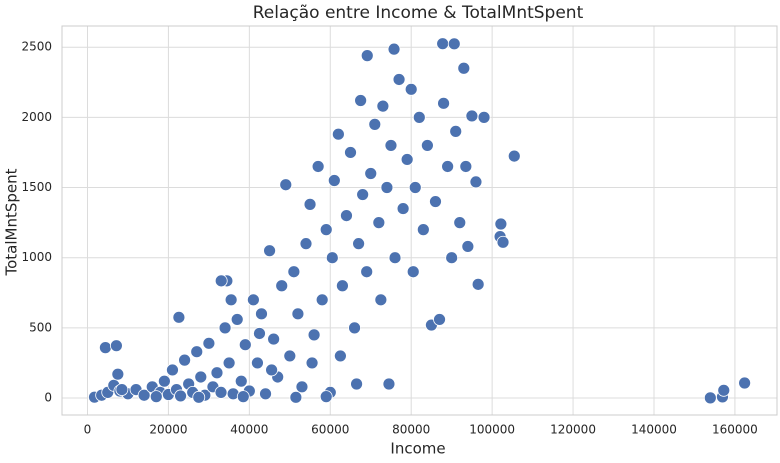  I want to click on x-tick-label: 40000, so click(249, 430).